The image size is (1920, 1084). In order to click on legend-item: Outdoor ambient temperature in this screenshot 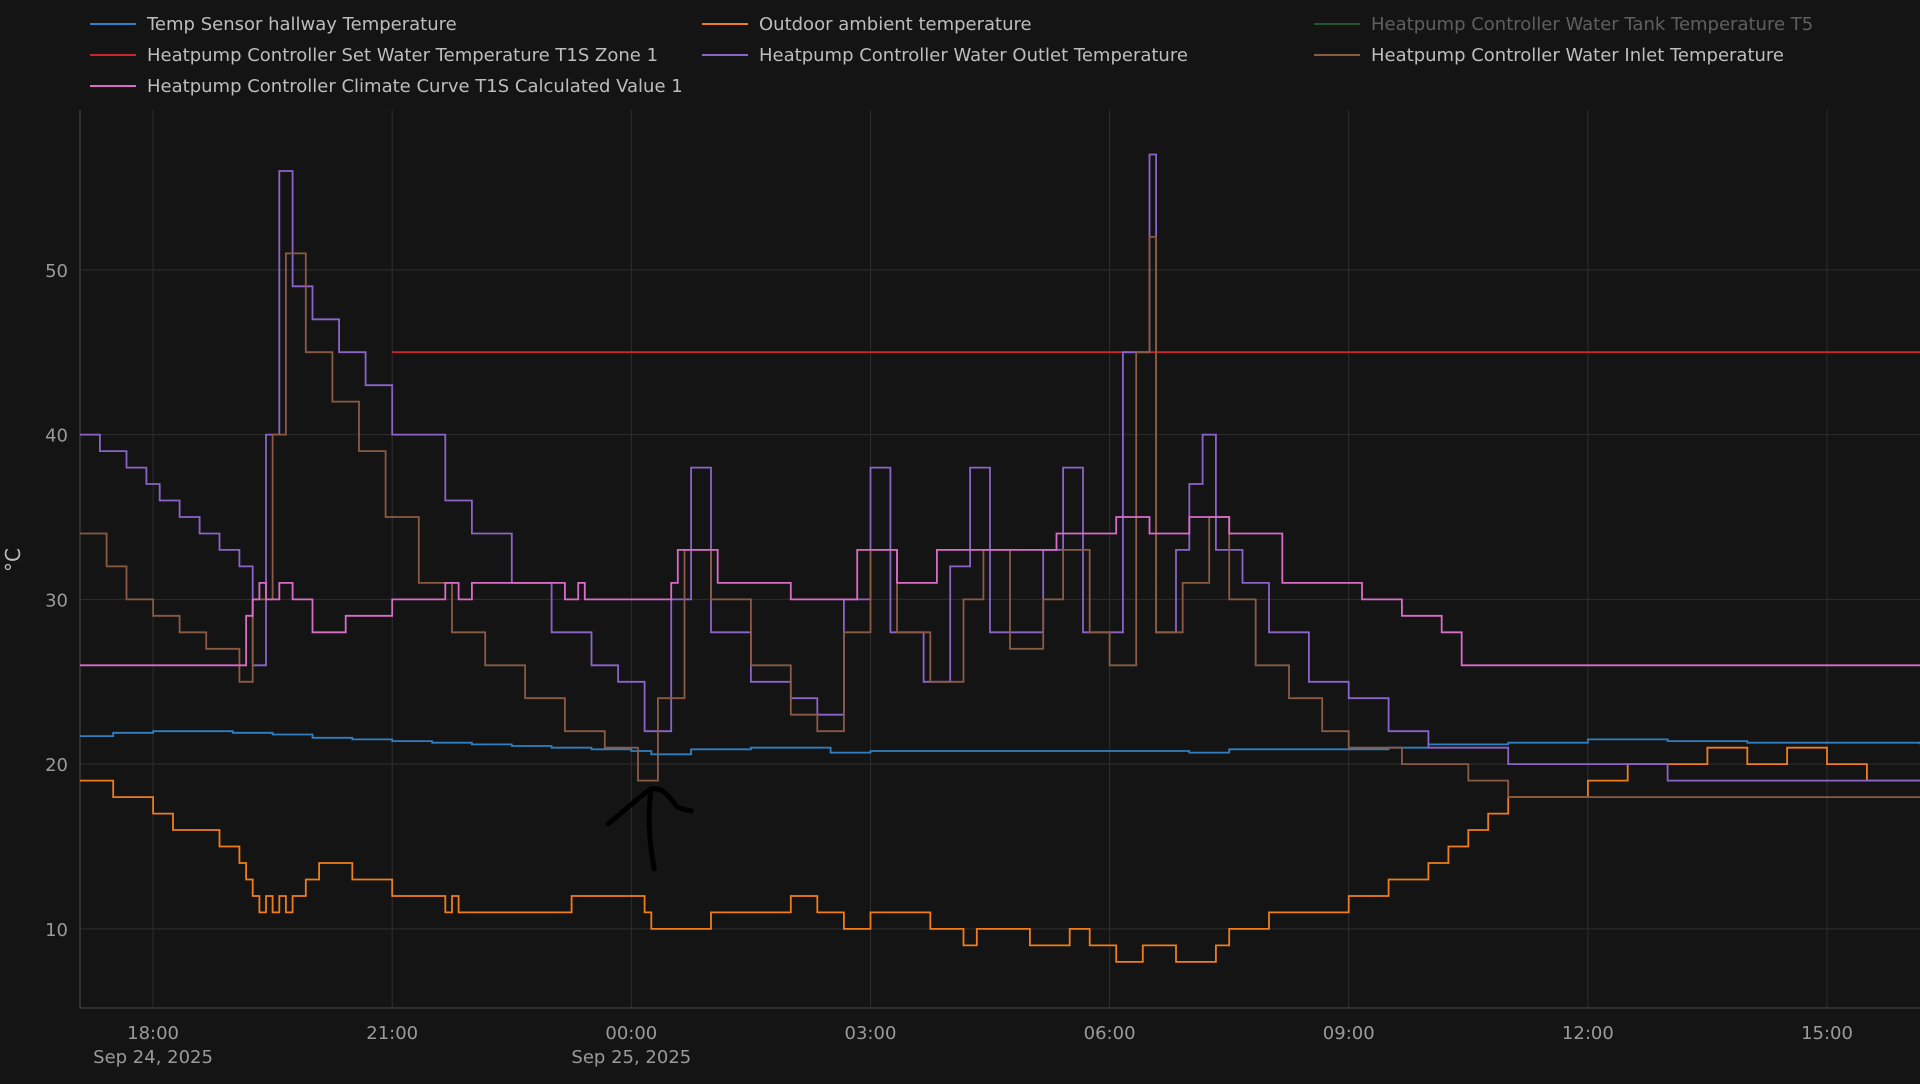, I will do `click(867, 24)`.